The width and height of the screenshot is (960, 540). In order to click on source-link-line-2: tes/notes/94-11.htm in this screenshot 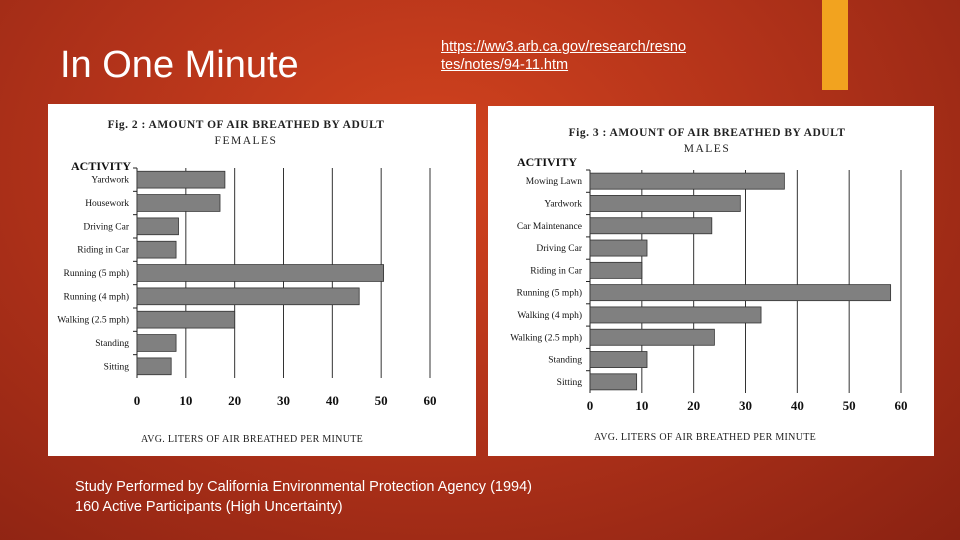, I will do `click(505, 65)`.